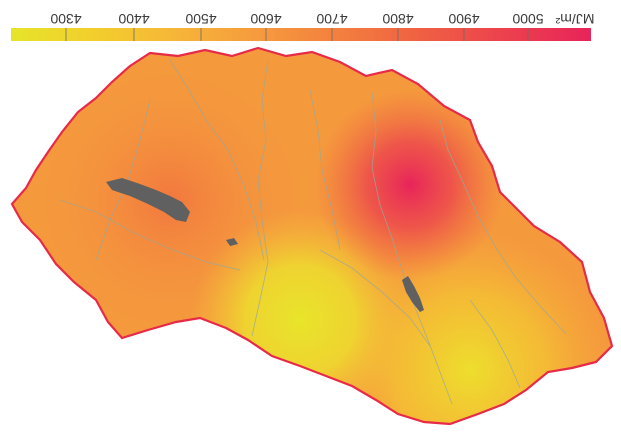 Image resolution: width=621 pixels, height=435 pixels. I want to click on elongated-lake, so click(413, 294).